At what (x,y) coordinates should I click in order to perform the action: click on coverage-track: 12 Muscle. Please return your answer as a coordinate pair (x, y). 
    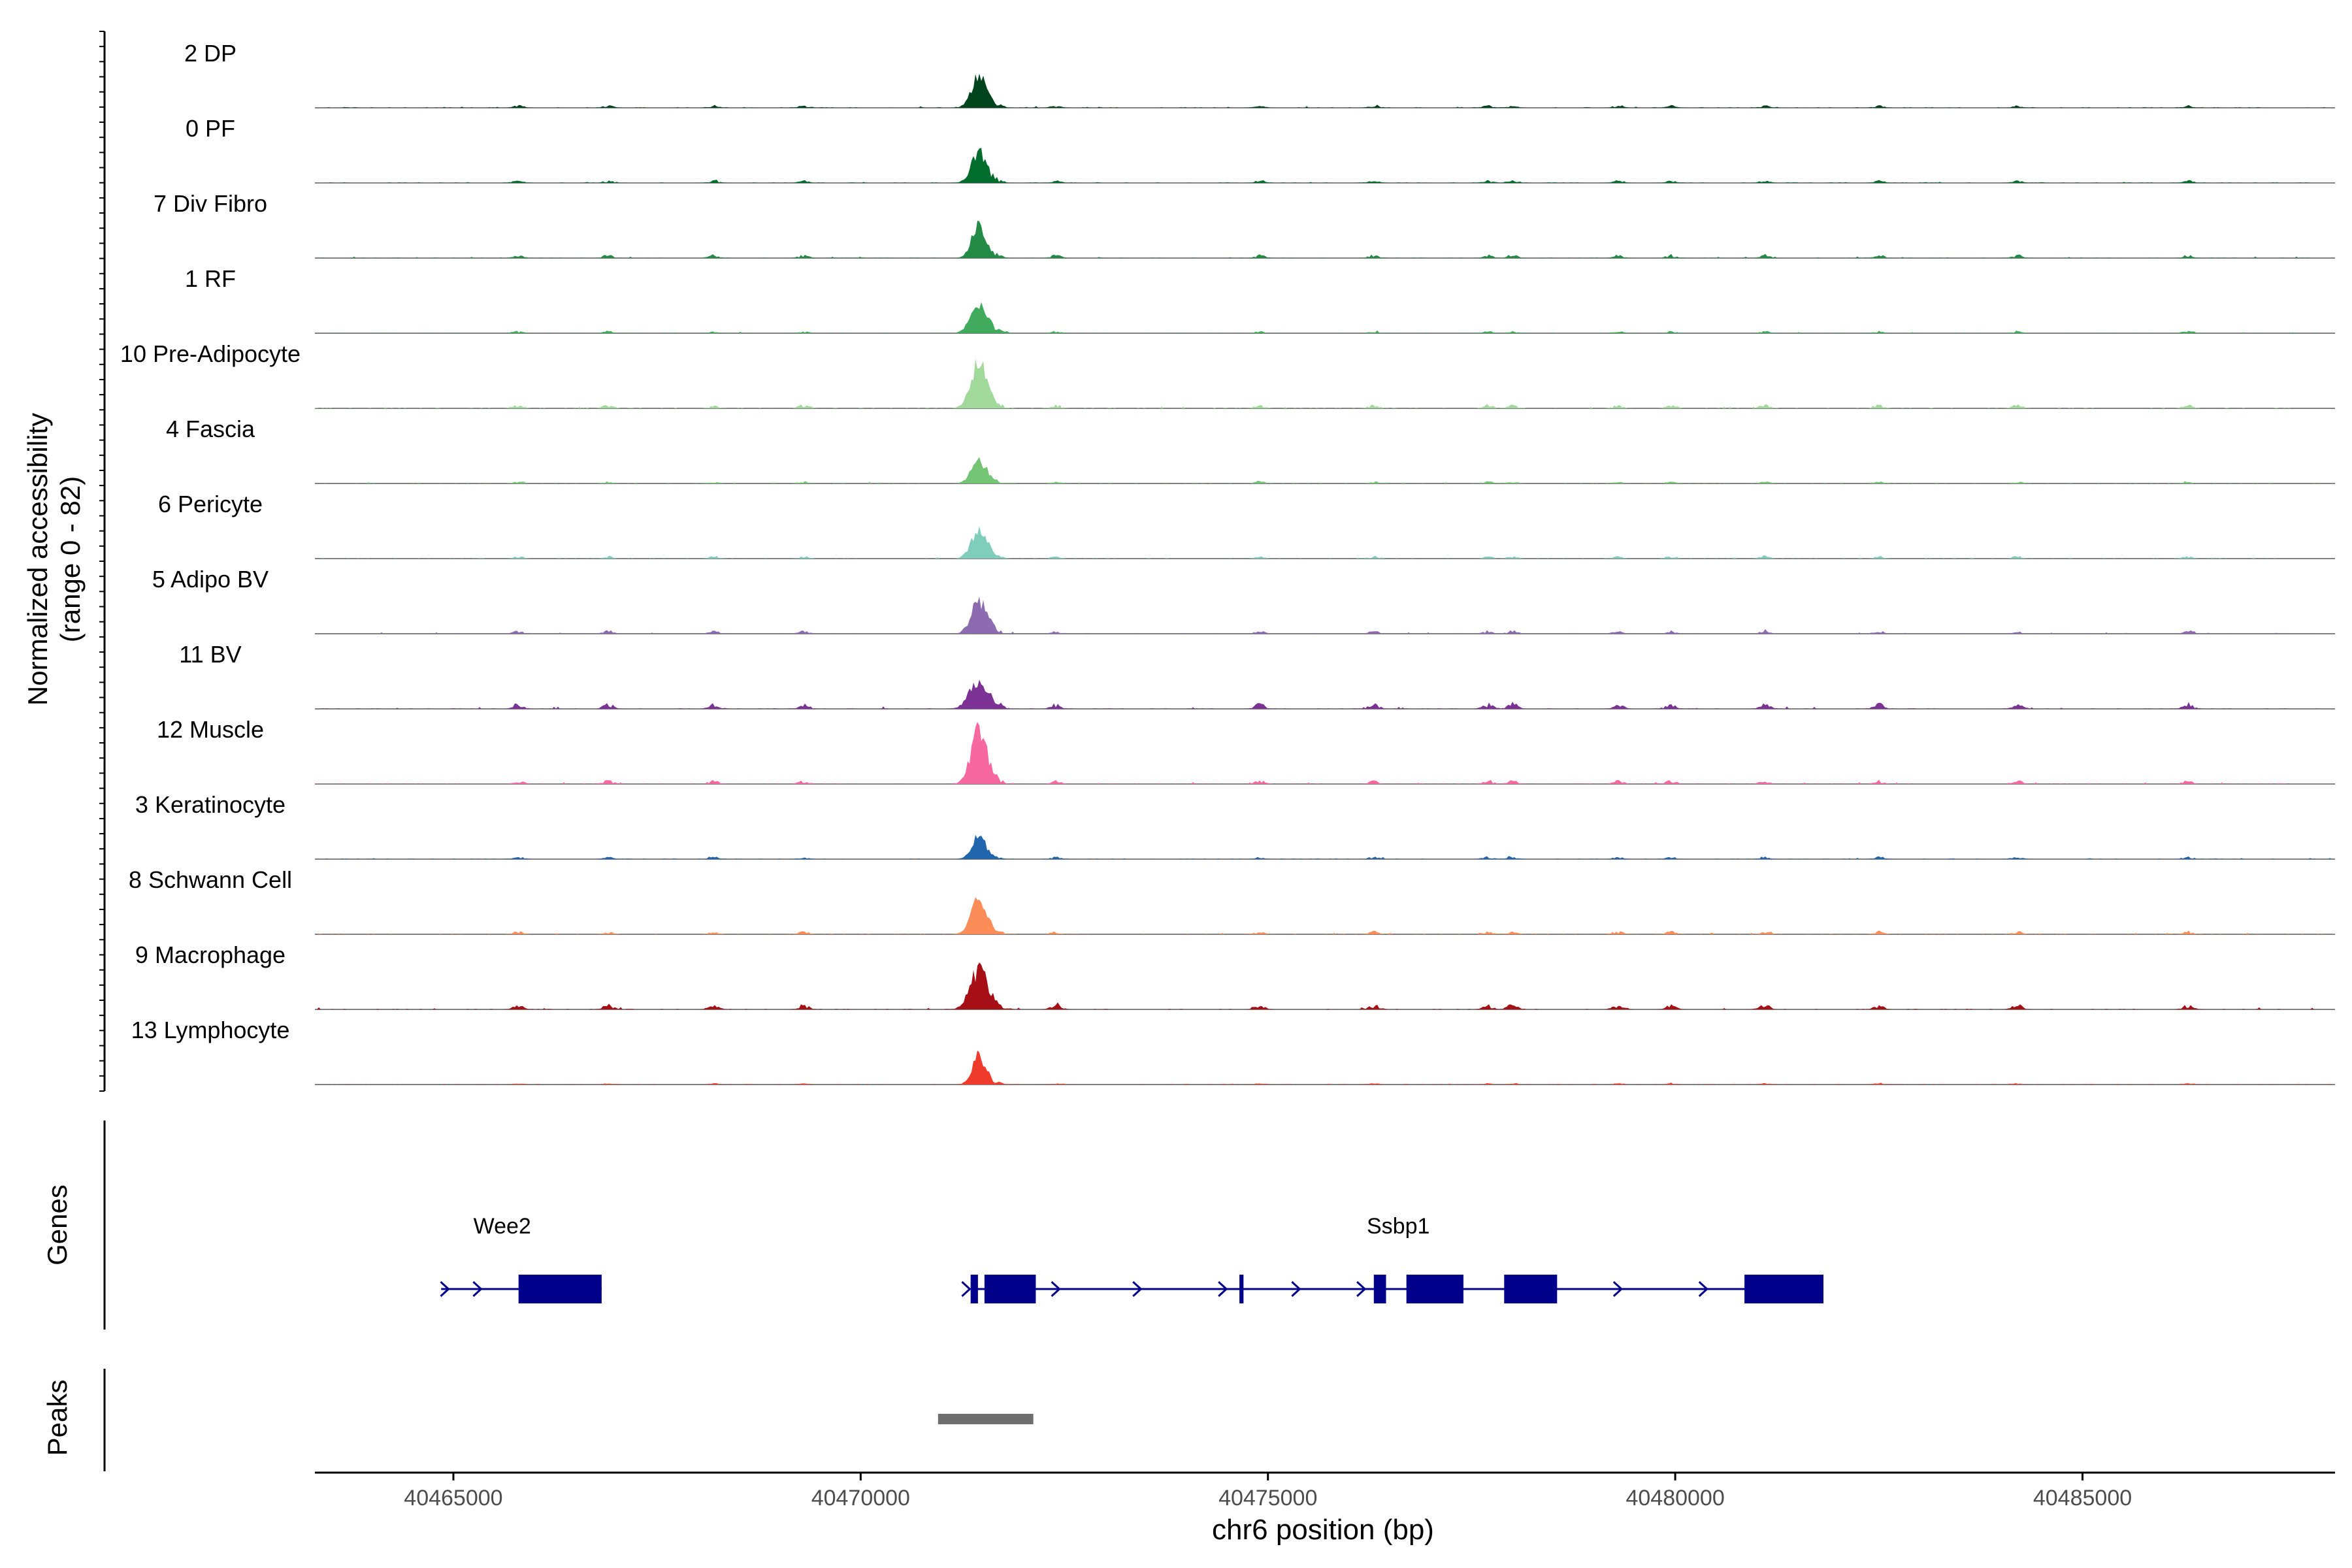
    Looking at the image, I should click on (1246, 750).